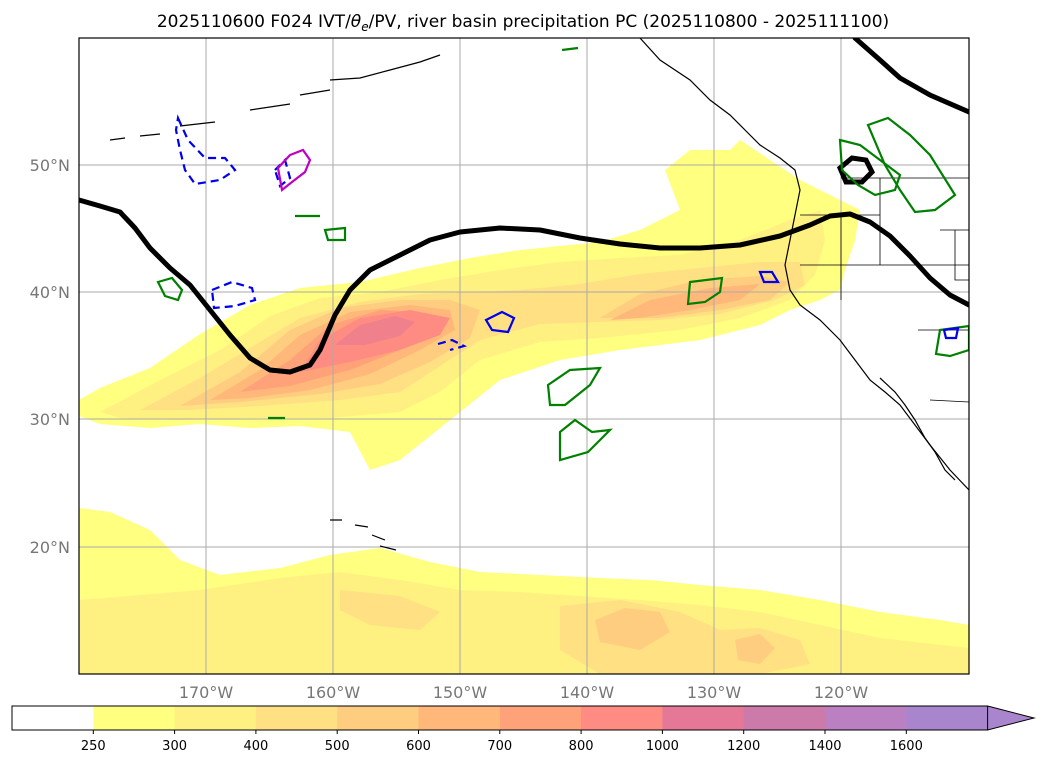 This screenshot has height=767, width=1047. I want to click on lon-label: 160°W, so click(333, 692).